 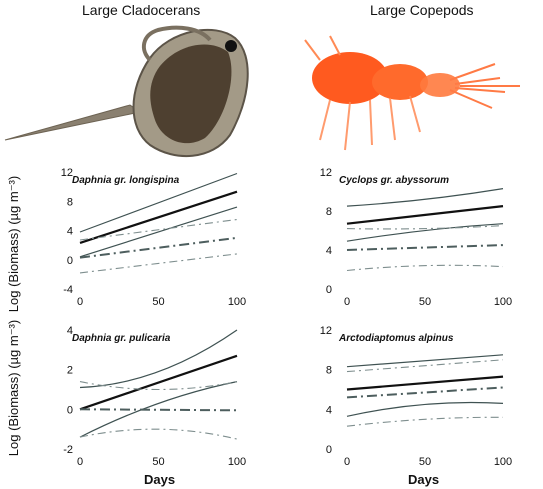 What do you see at coordinates (412, 93) in the screenshot?
I see `copepod-illustration` at bounding box center [412, 93].